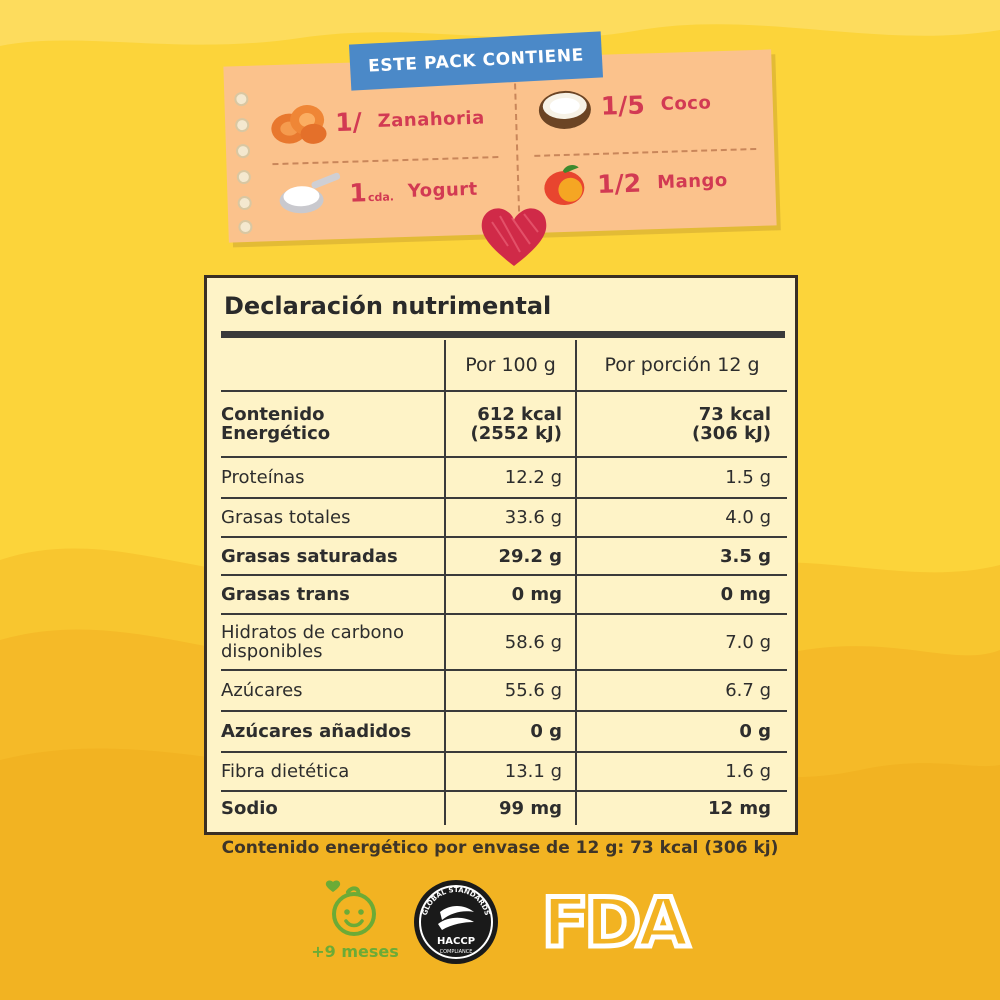  Describe the element at coordinates (381, 196) in the screenshot. I see `quantity-unit: cda.` at that location.